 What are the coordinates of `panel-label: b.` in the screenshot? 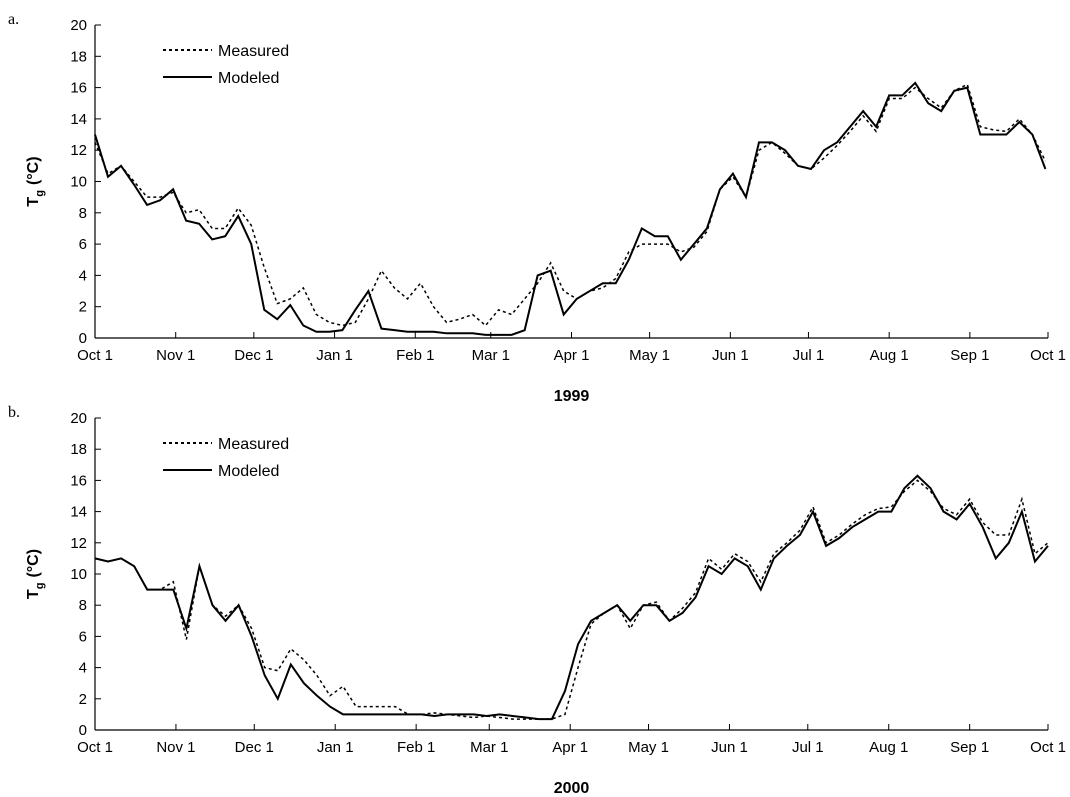 It's located at (14, 412).